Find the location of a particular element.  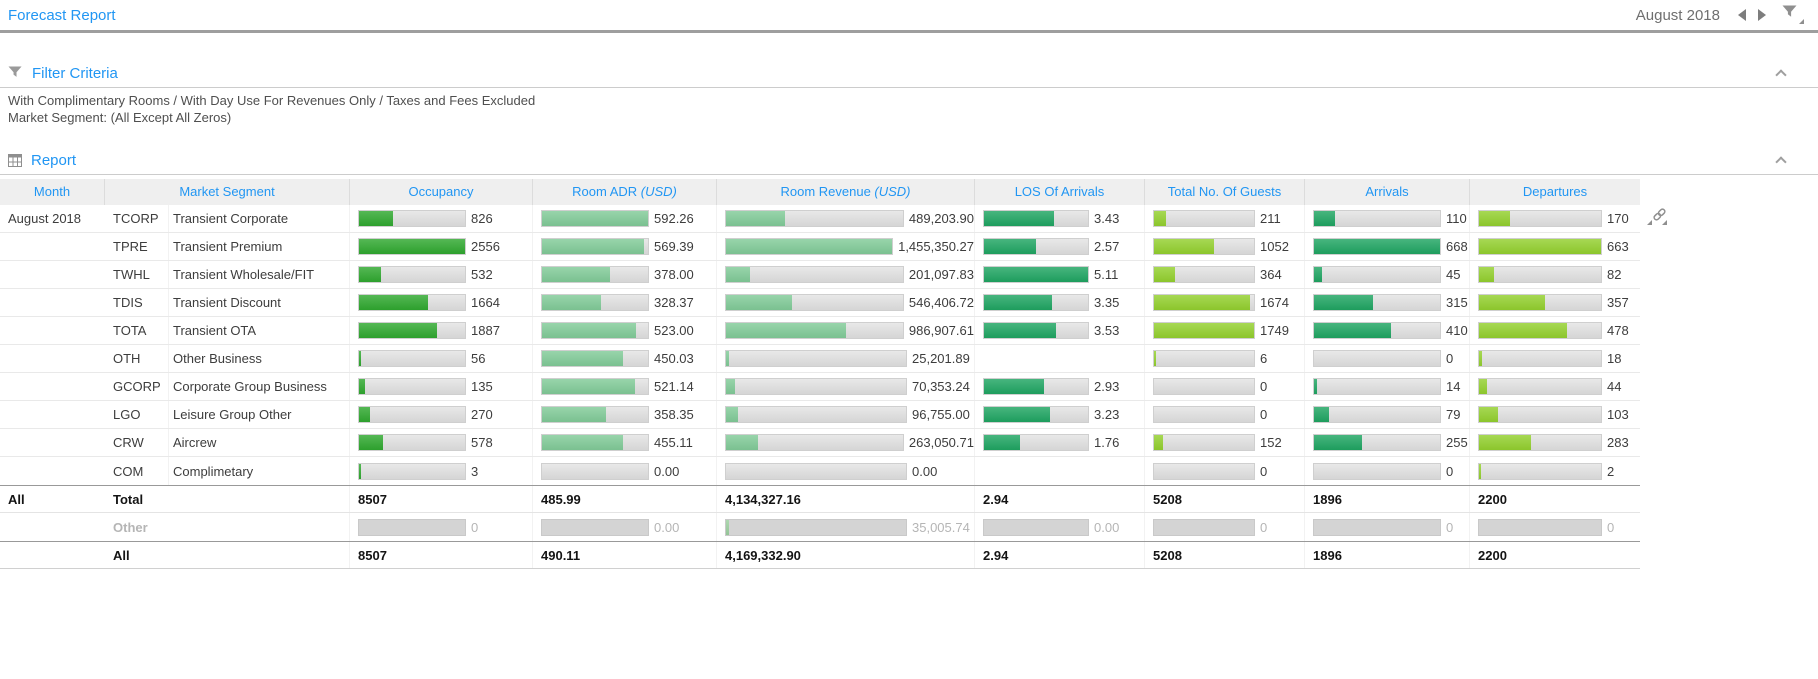

next-month-button is located at coordinates (1762, 15).